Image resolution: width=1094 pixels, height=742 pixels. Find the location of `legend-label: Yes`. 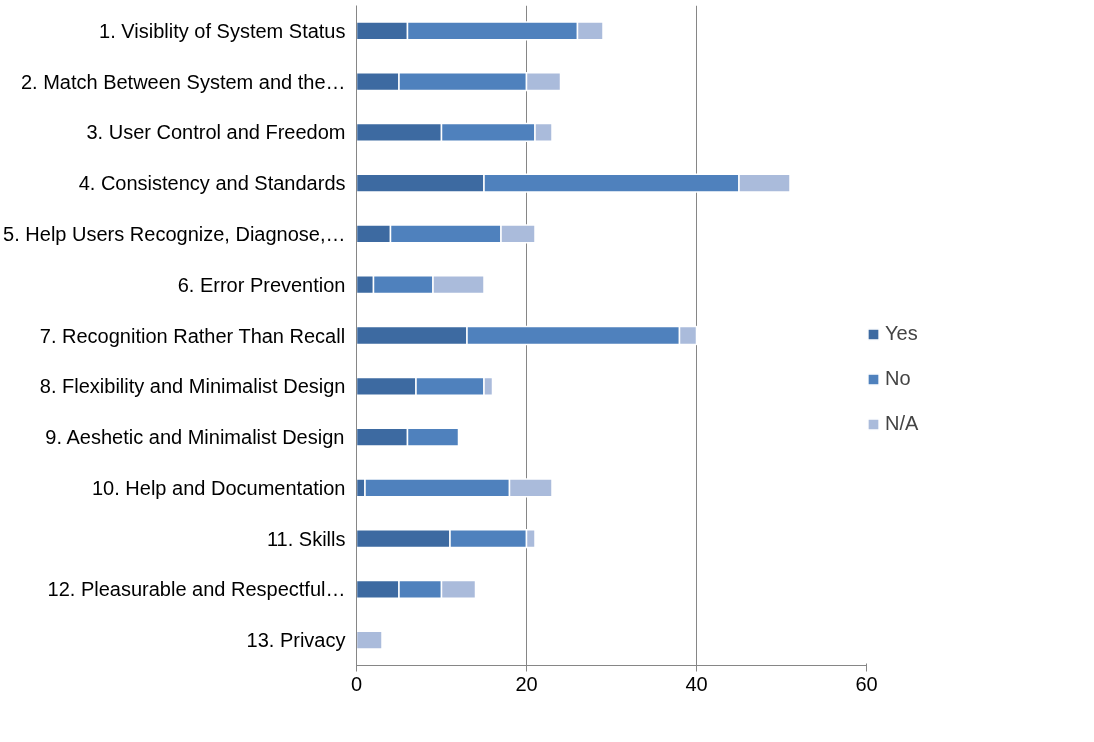

legend-label: Yes is located at coordinates (901, 333).